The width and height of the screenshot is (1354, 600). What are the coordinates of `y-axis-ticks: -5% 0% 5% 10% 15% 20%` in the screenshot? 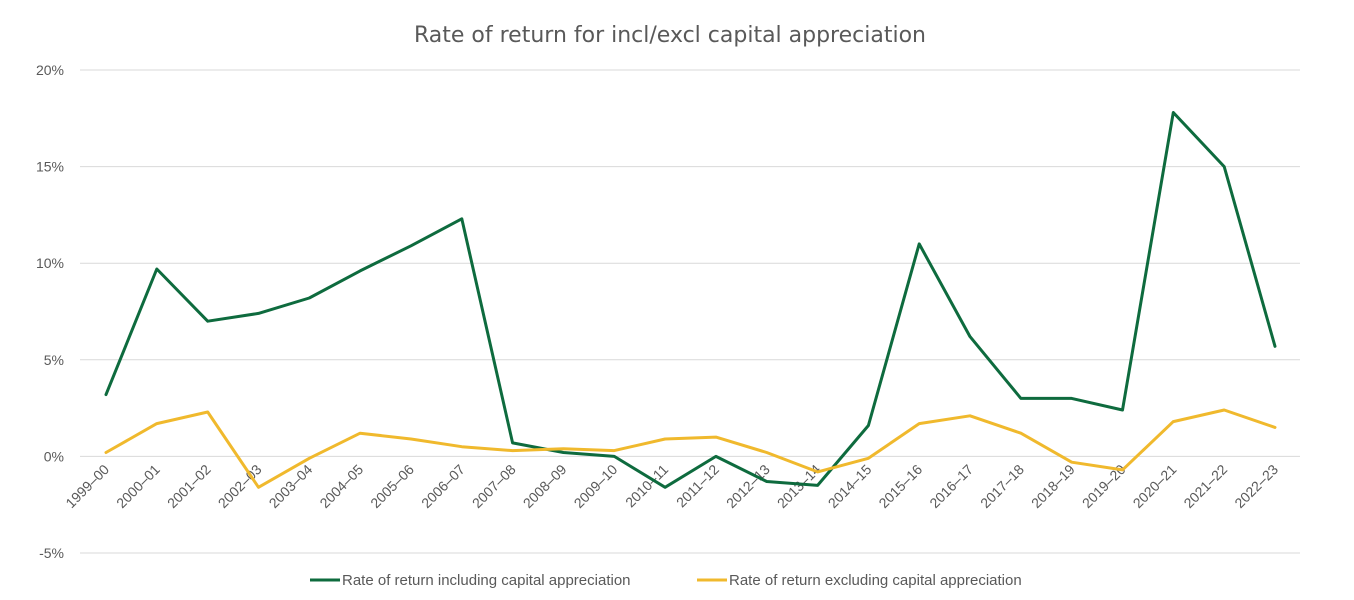 It's located at (50, 311).